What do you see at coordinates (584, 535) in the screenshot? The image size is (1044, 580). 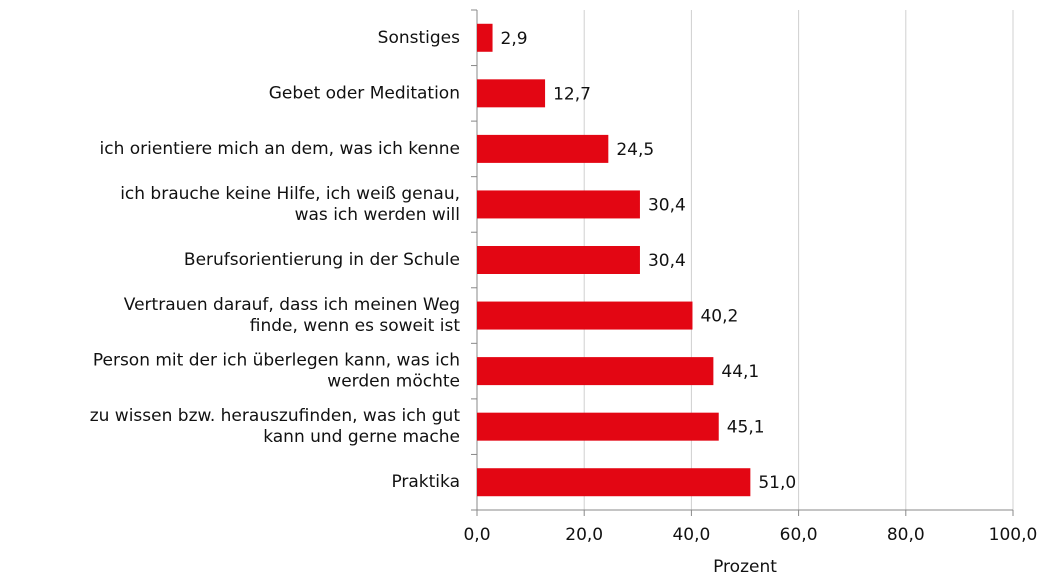 I see `x-tick-label: 20,0` at bounding box center [584, 535].